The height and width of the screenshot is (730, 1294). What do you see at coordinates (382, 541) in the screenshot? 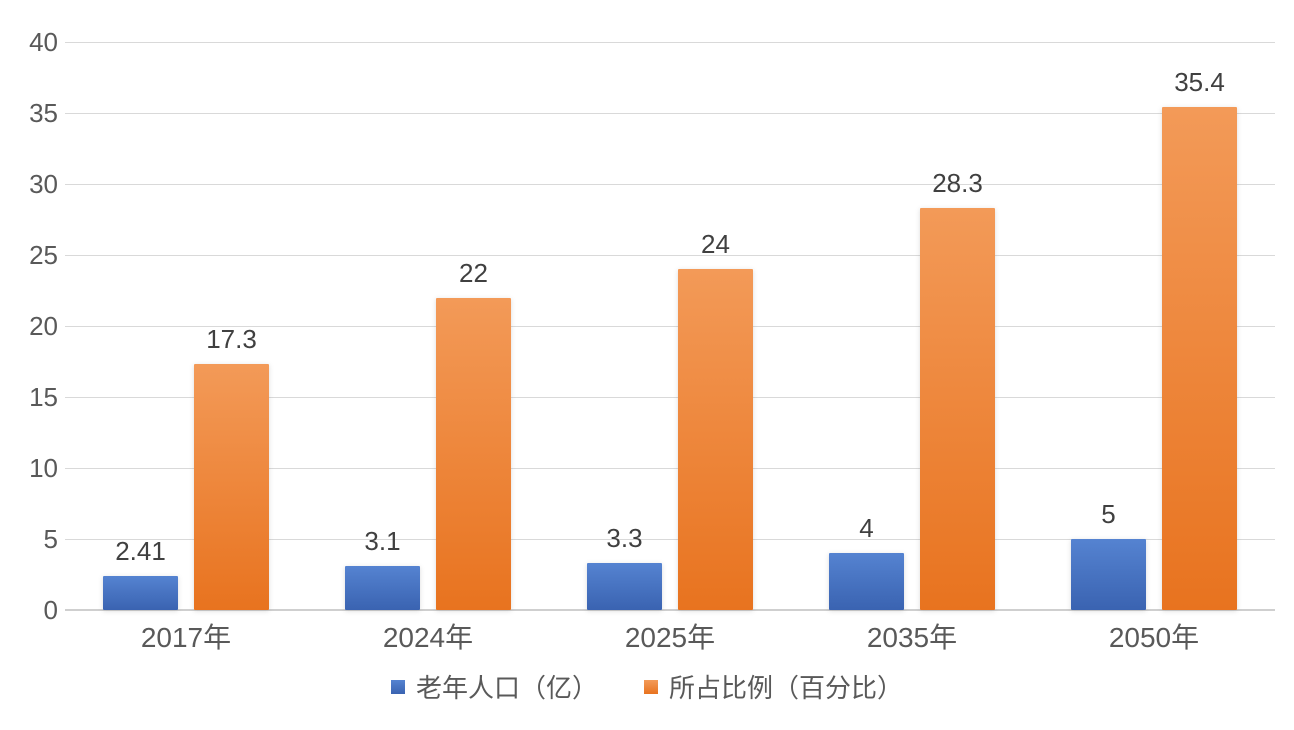
I see `data-label: 3.1` at bounding box center [382, 541].